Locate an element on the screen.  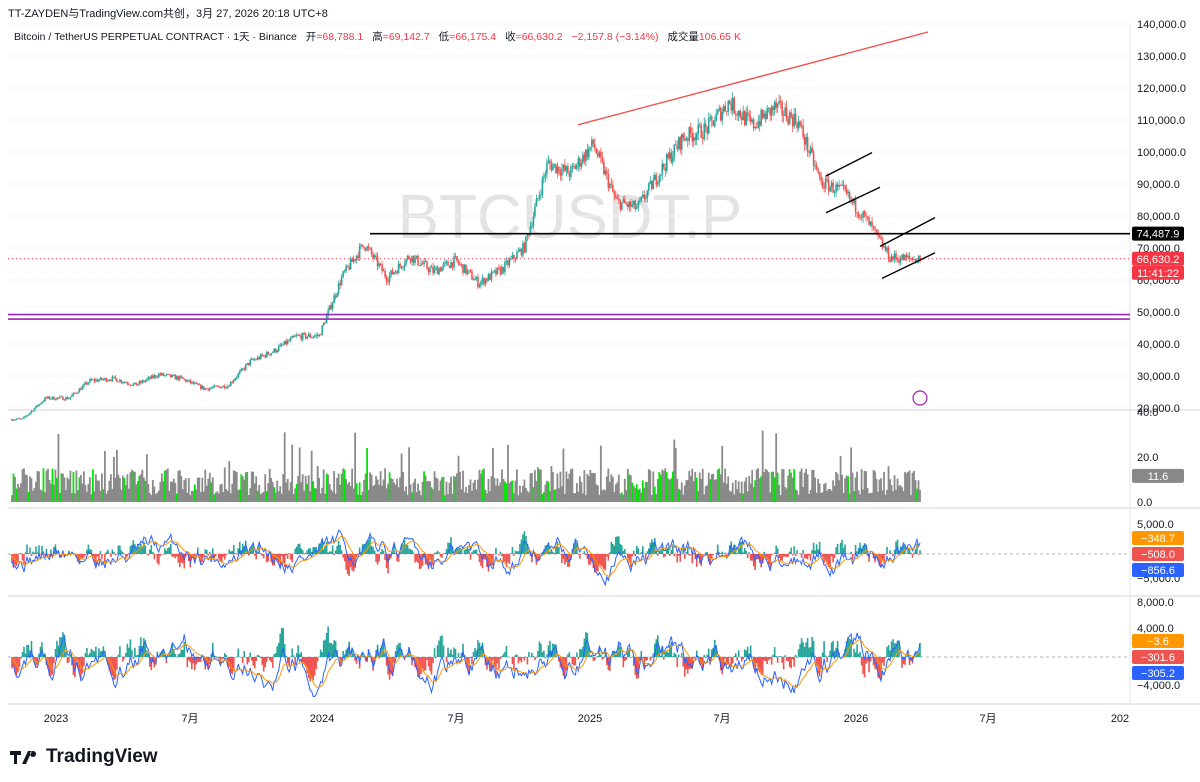
osc-tick-label: 5,000.0 is located at coordinates (1155, 525).